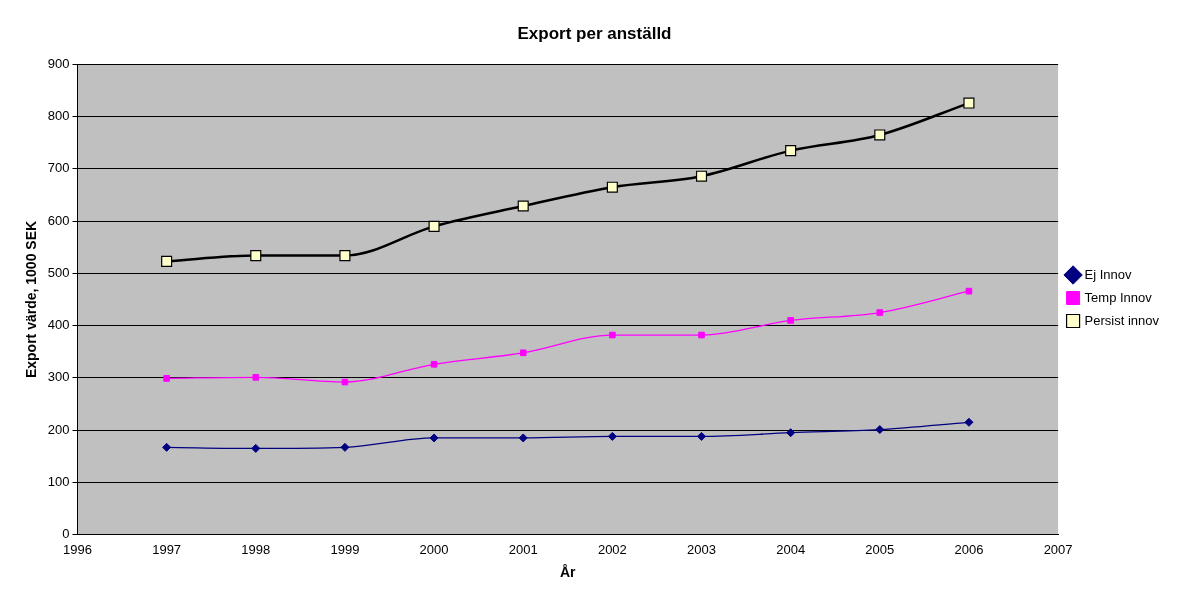  What do you see at coordinates (1122, 320) in the screenshot?
I see `legend-label: Persist innov` at bounding box center [1122, 320].